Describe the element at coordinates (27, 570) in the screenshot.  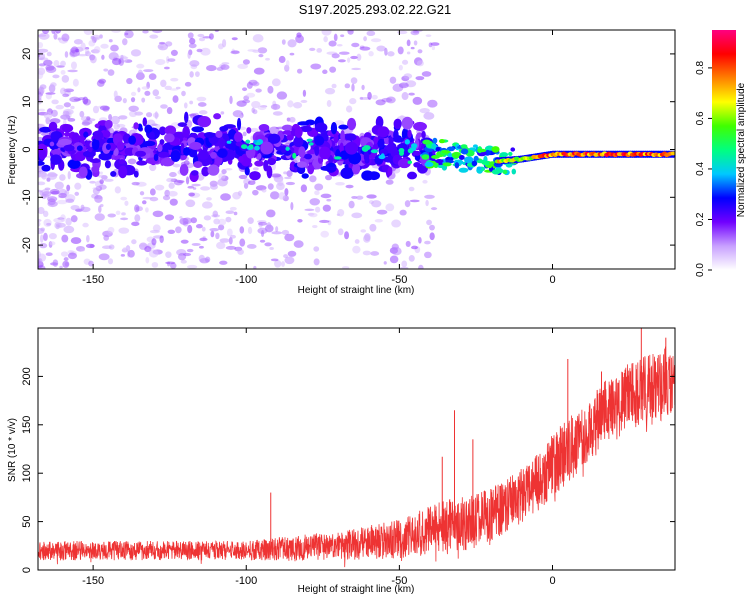
I see `snr-y-tick-label: 0` at that location.